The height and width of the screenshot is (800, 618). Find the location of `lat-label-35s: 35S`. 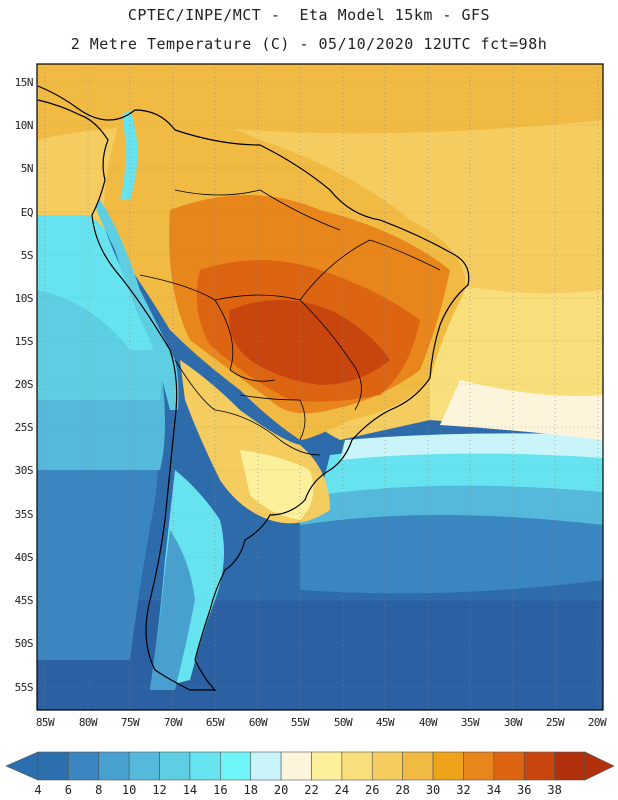

lat-label-35s: 35S is located at coordinates (24, 514).